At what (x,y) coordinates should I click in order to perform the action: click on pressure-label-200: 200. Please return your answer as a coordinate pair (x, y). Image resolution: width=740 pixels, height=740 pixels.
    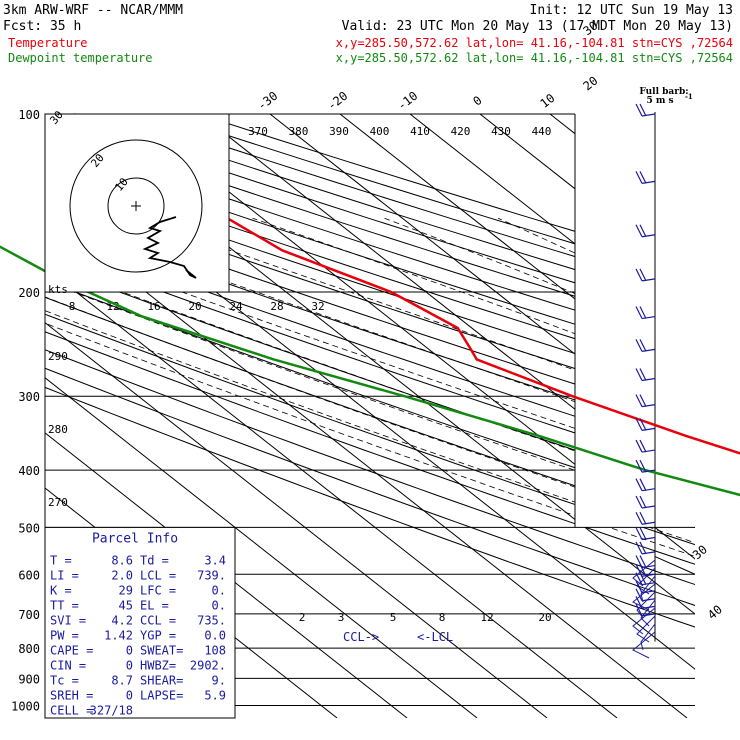
    Looking at the image, I should click on (29, 293).